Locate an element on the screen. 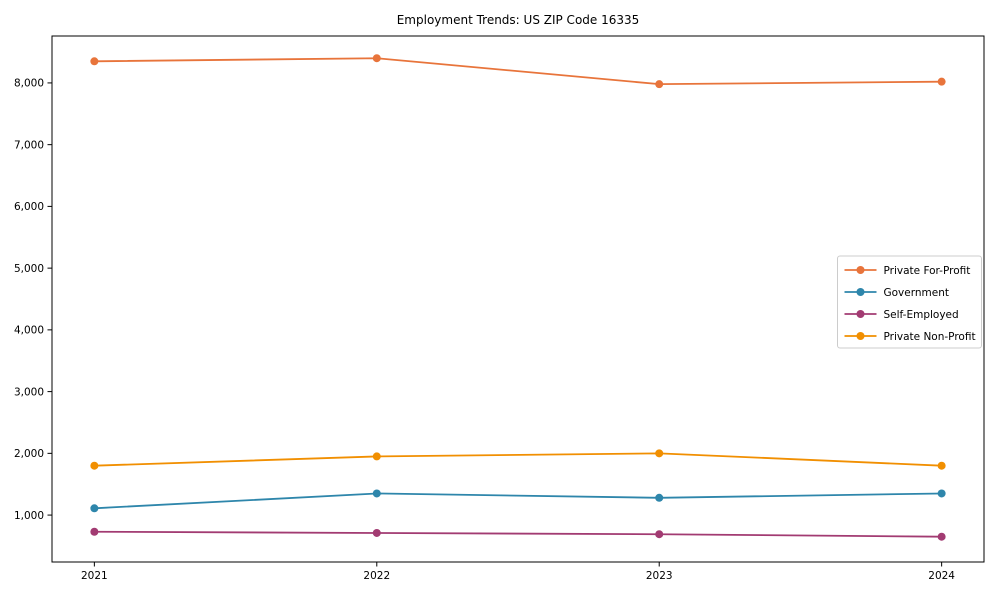  series-line-private-non-profit is located at coordinates (518, 459).